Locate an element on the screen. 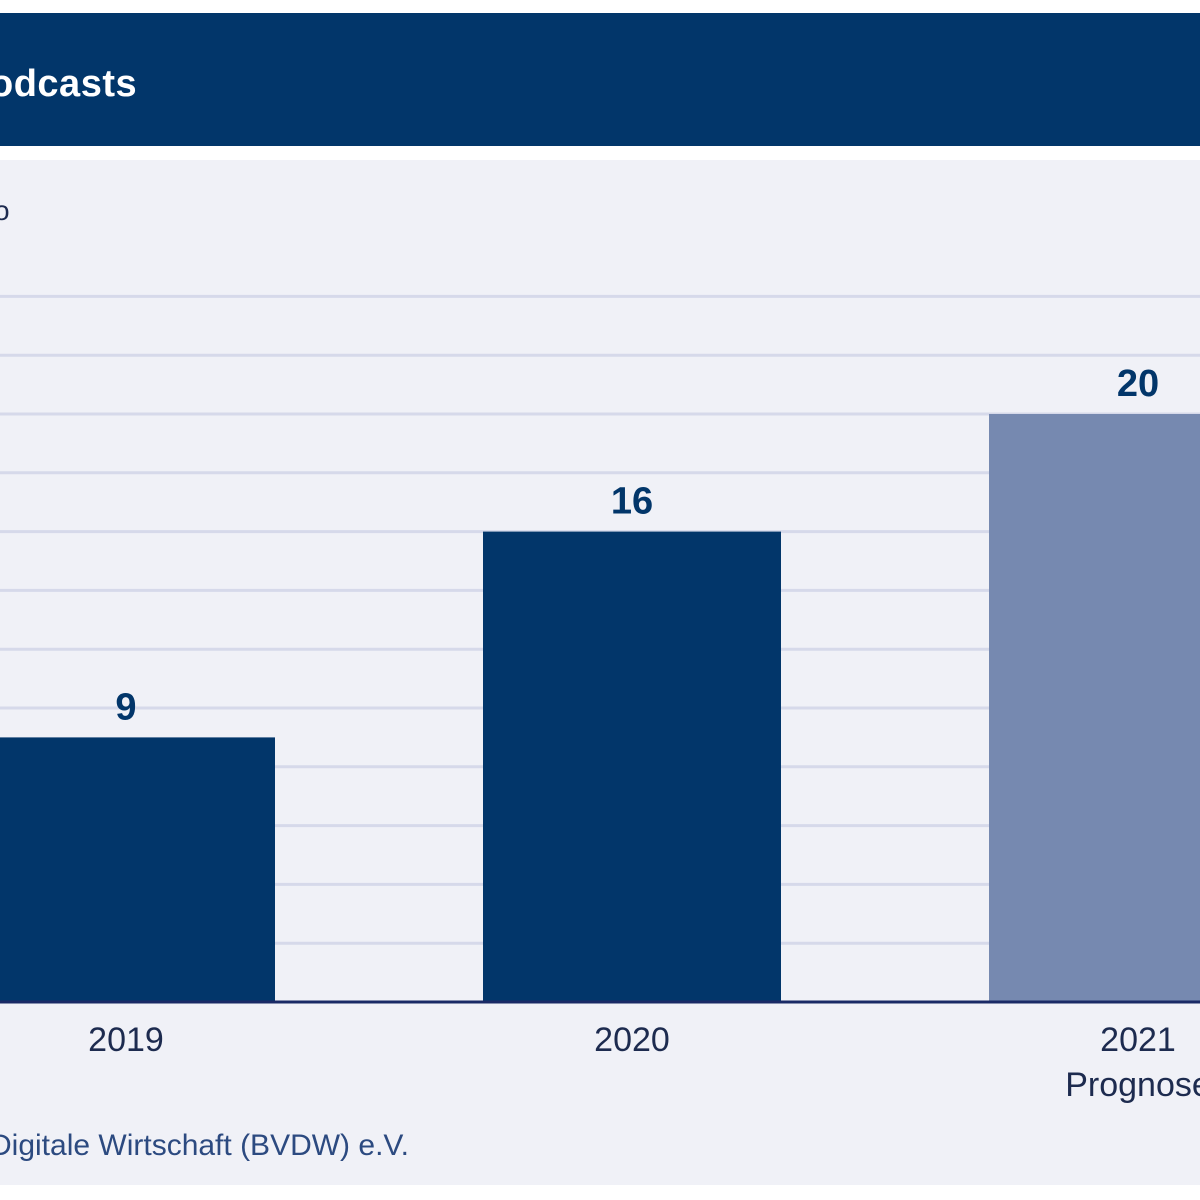 The height and width of the screenshot is (1200, 1200). bar-2021 is located at coordinates (1094, 708).